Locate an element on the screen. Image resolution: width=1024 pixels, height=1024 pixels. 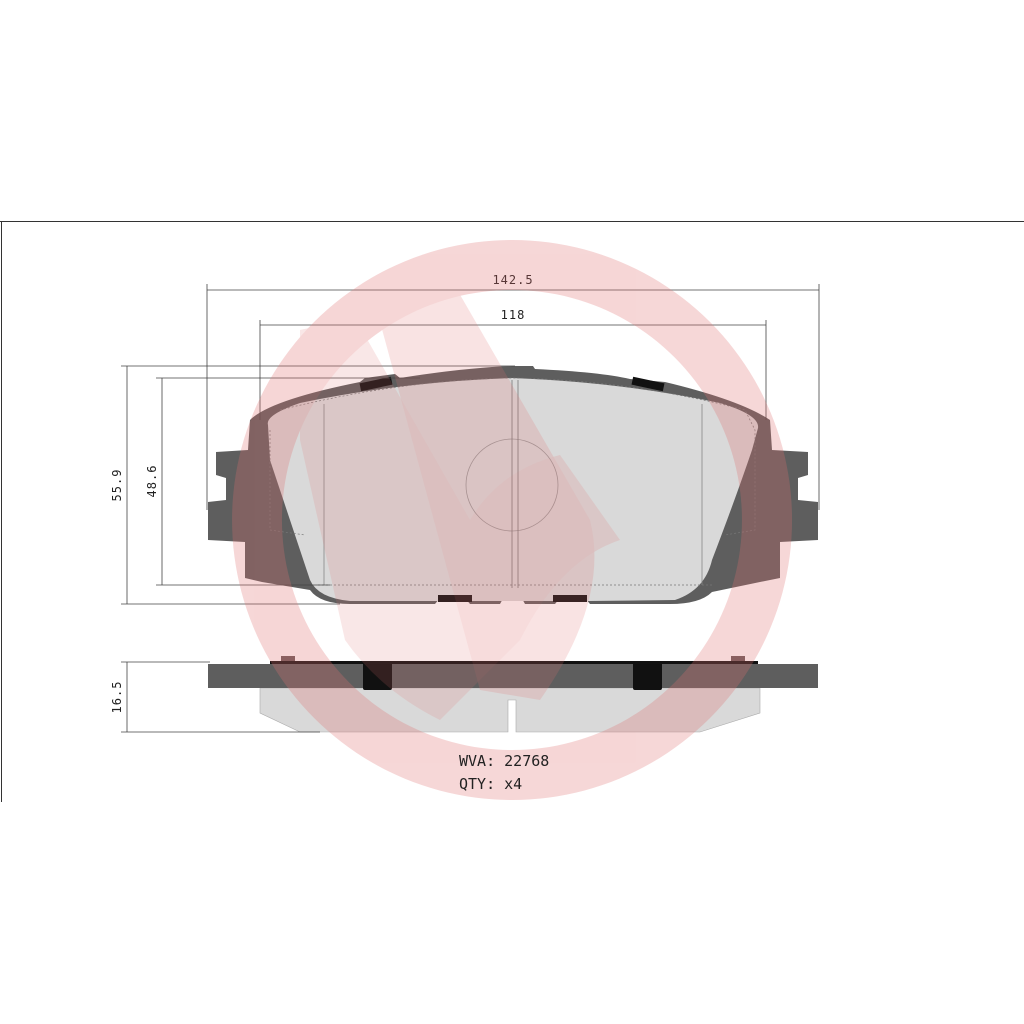
shim-layer is located at coordinates (514, 662).